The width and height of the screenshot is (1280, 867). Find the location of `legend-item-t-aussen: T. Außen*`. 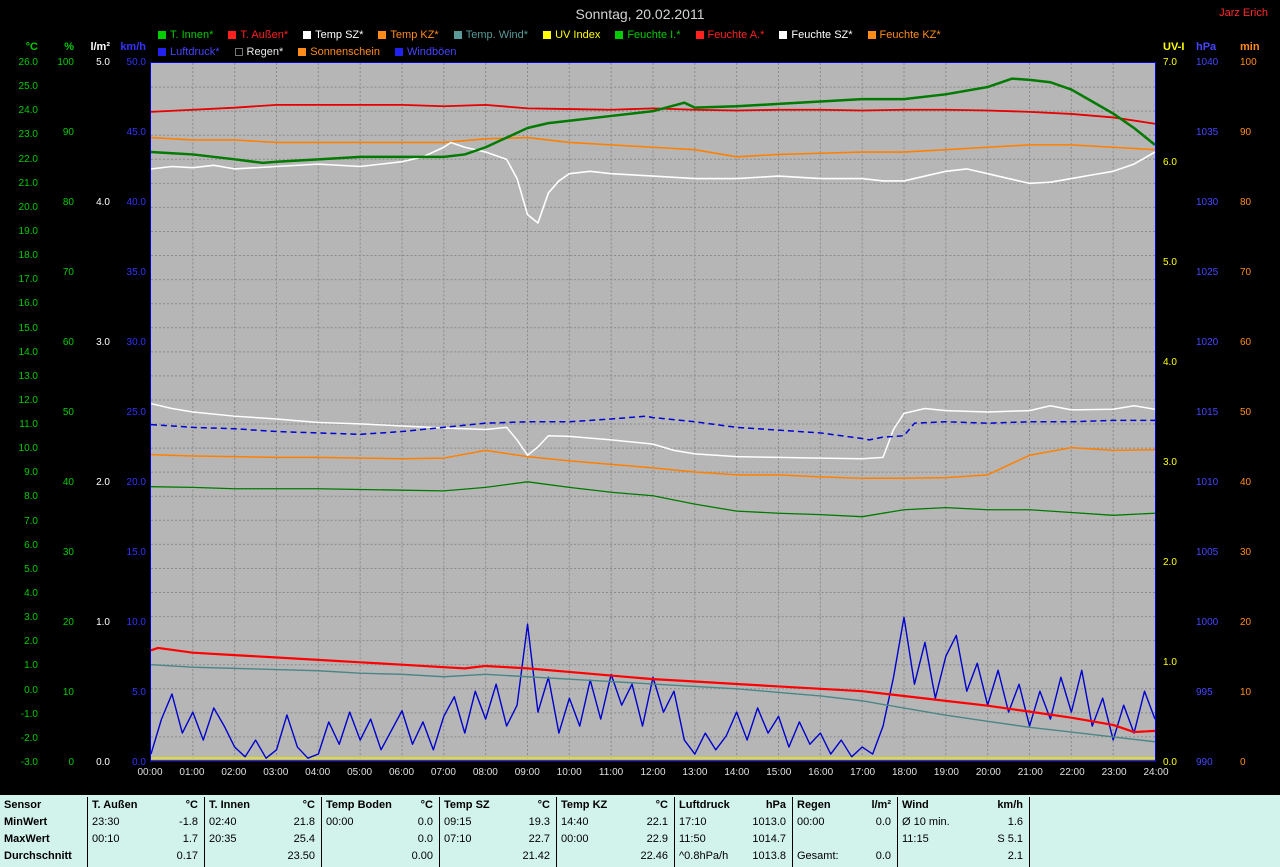

legend-item-t-aussen: T. Außen* is located at coordinates (258, 35).